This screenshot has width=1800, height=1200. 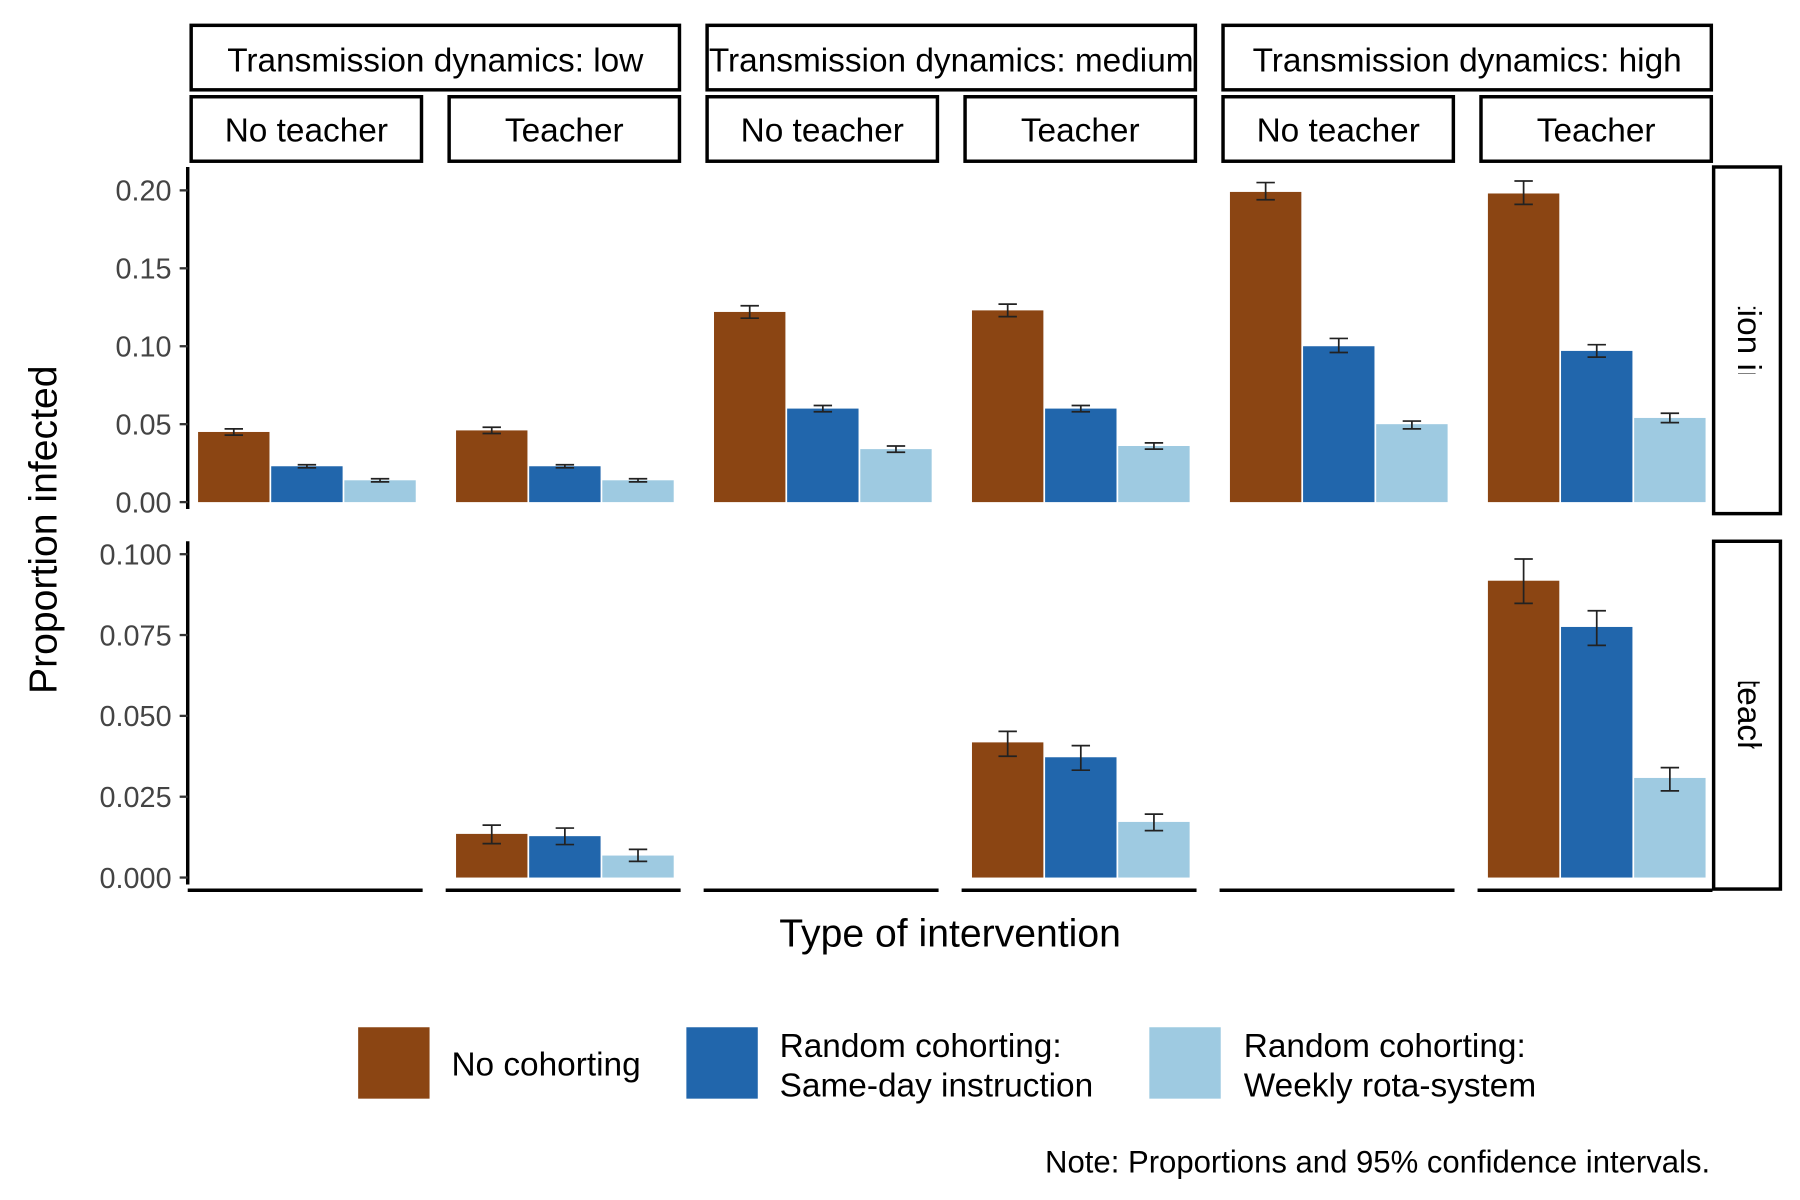 What do you see at coordinates (144, 192) in the screenshot?
I see `y-tick-label: 0.20` at bounding box center [144, 192].